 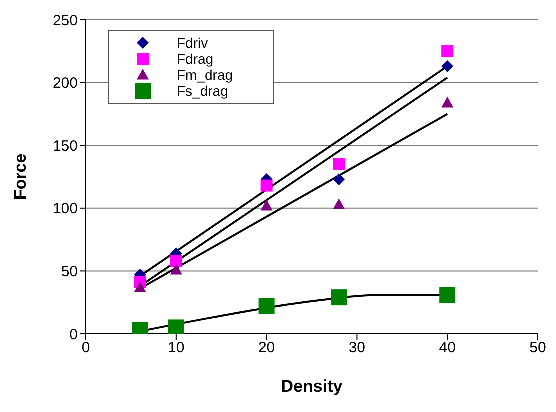 What do you see at coordinates (65, 146) in the screenshot?
I see `y-tick-label: 150` at bounding box center [65, 146].